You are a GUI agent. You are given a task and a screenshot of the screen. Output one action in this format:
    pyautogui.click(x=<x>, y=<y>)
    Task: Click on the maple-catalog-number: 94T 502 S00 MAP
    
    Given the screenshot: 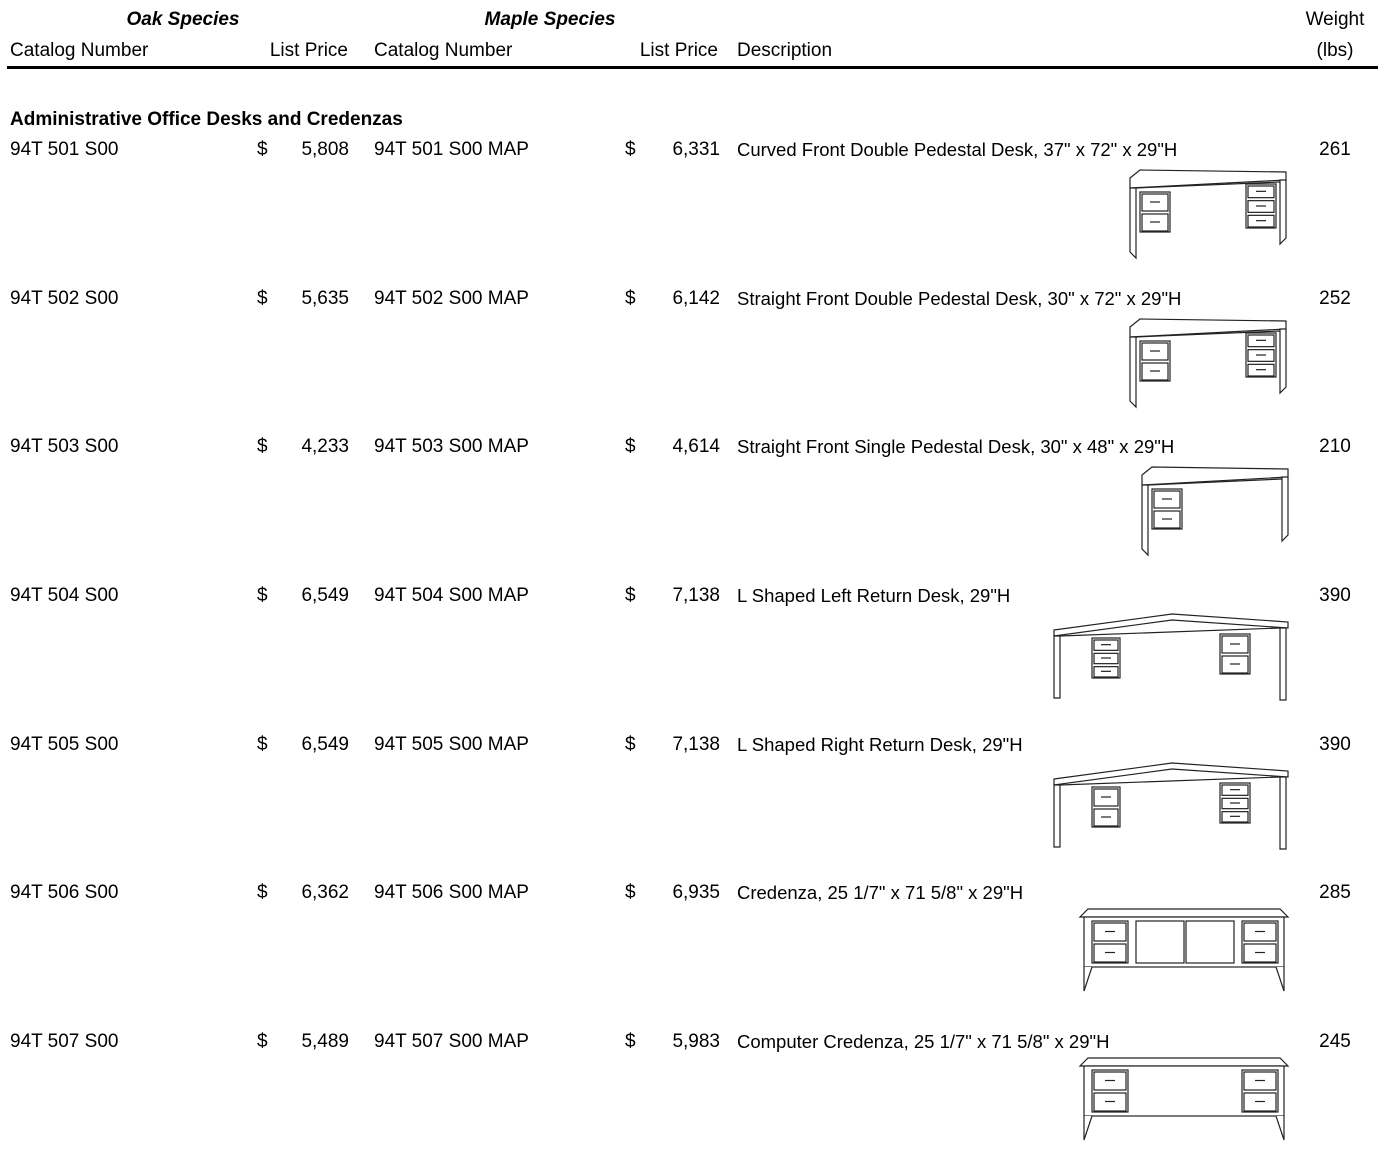 What is the action you would take?
    pyautogui.click(x=451, y=298)
    